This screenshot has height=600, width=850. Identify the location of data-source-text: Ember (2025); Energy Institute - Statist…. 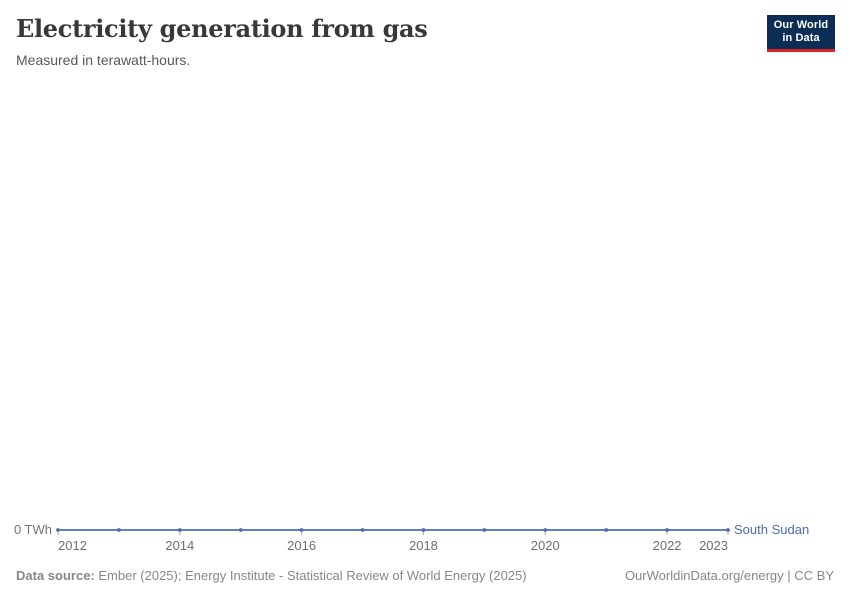
(312, 575).